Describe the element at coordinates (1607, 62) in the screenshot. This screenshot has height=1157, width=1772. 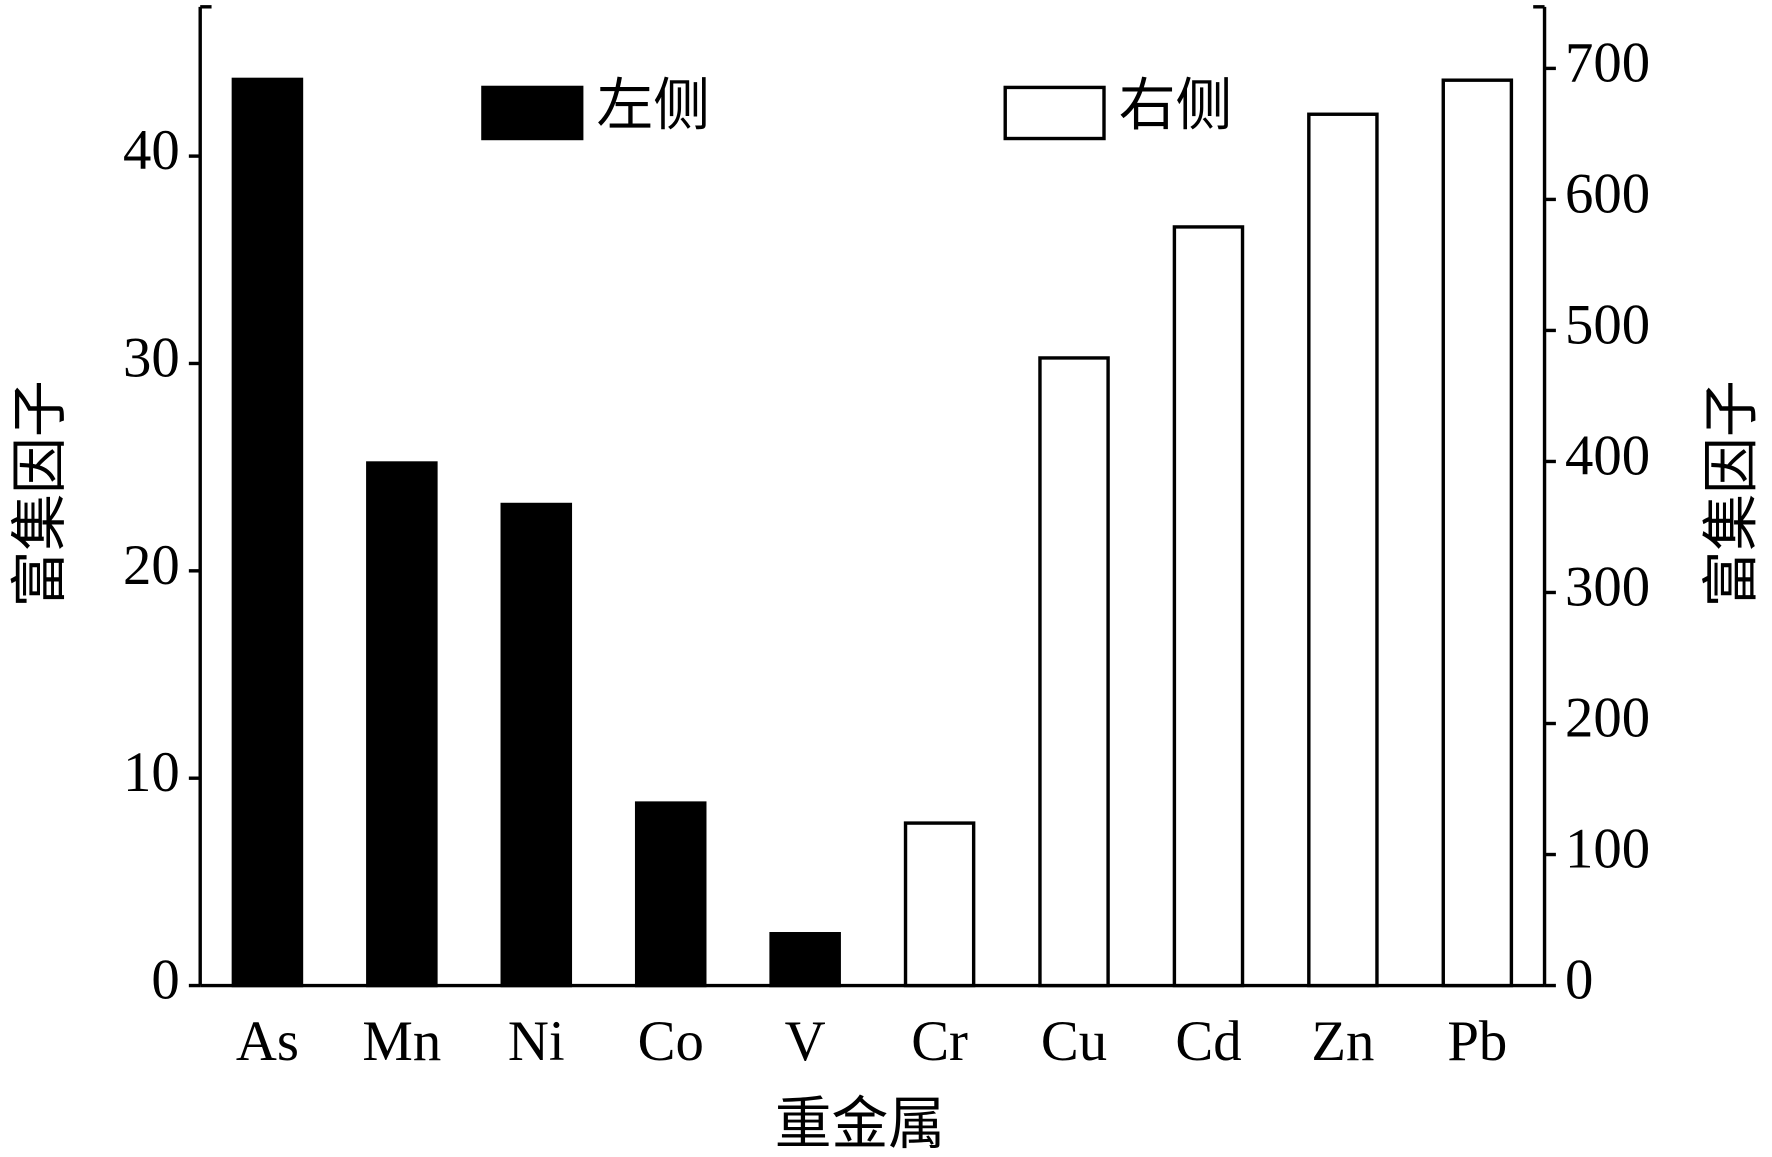
I see `y2-tick-label: 700` at that location.